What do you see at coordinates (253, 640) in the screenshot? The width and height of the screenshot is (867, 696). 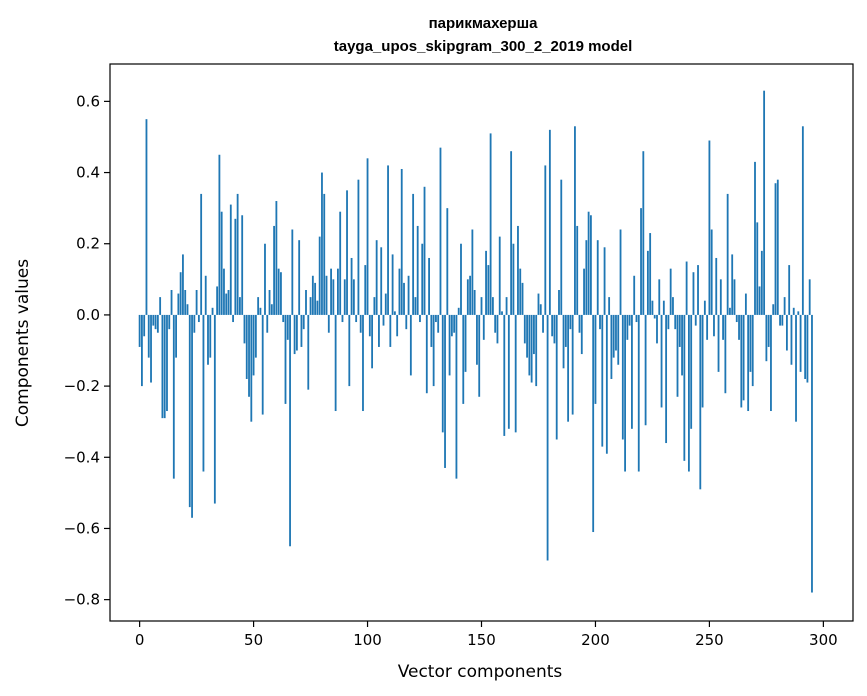 I see `x-tick-label: 50` at bounding box center [253, 640].